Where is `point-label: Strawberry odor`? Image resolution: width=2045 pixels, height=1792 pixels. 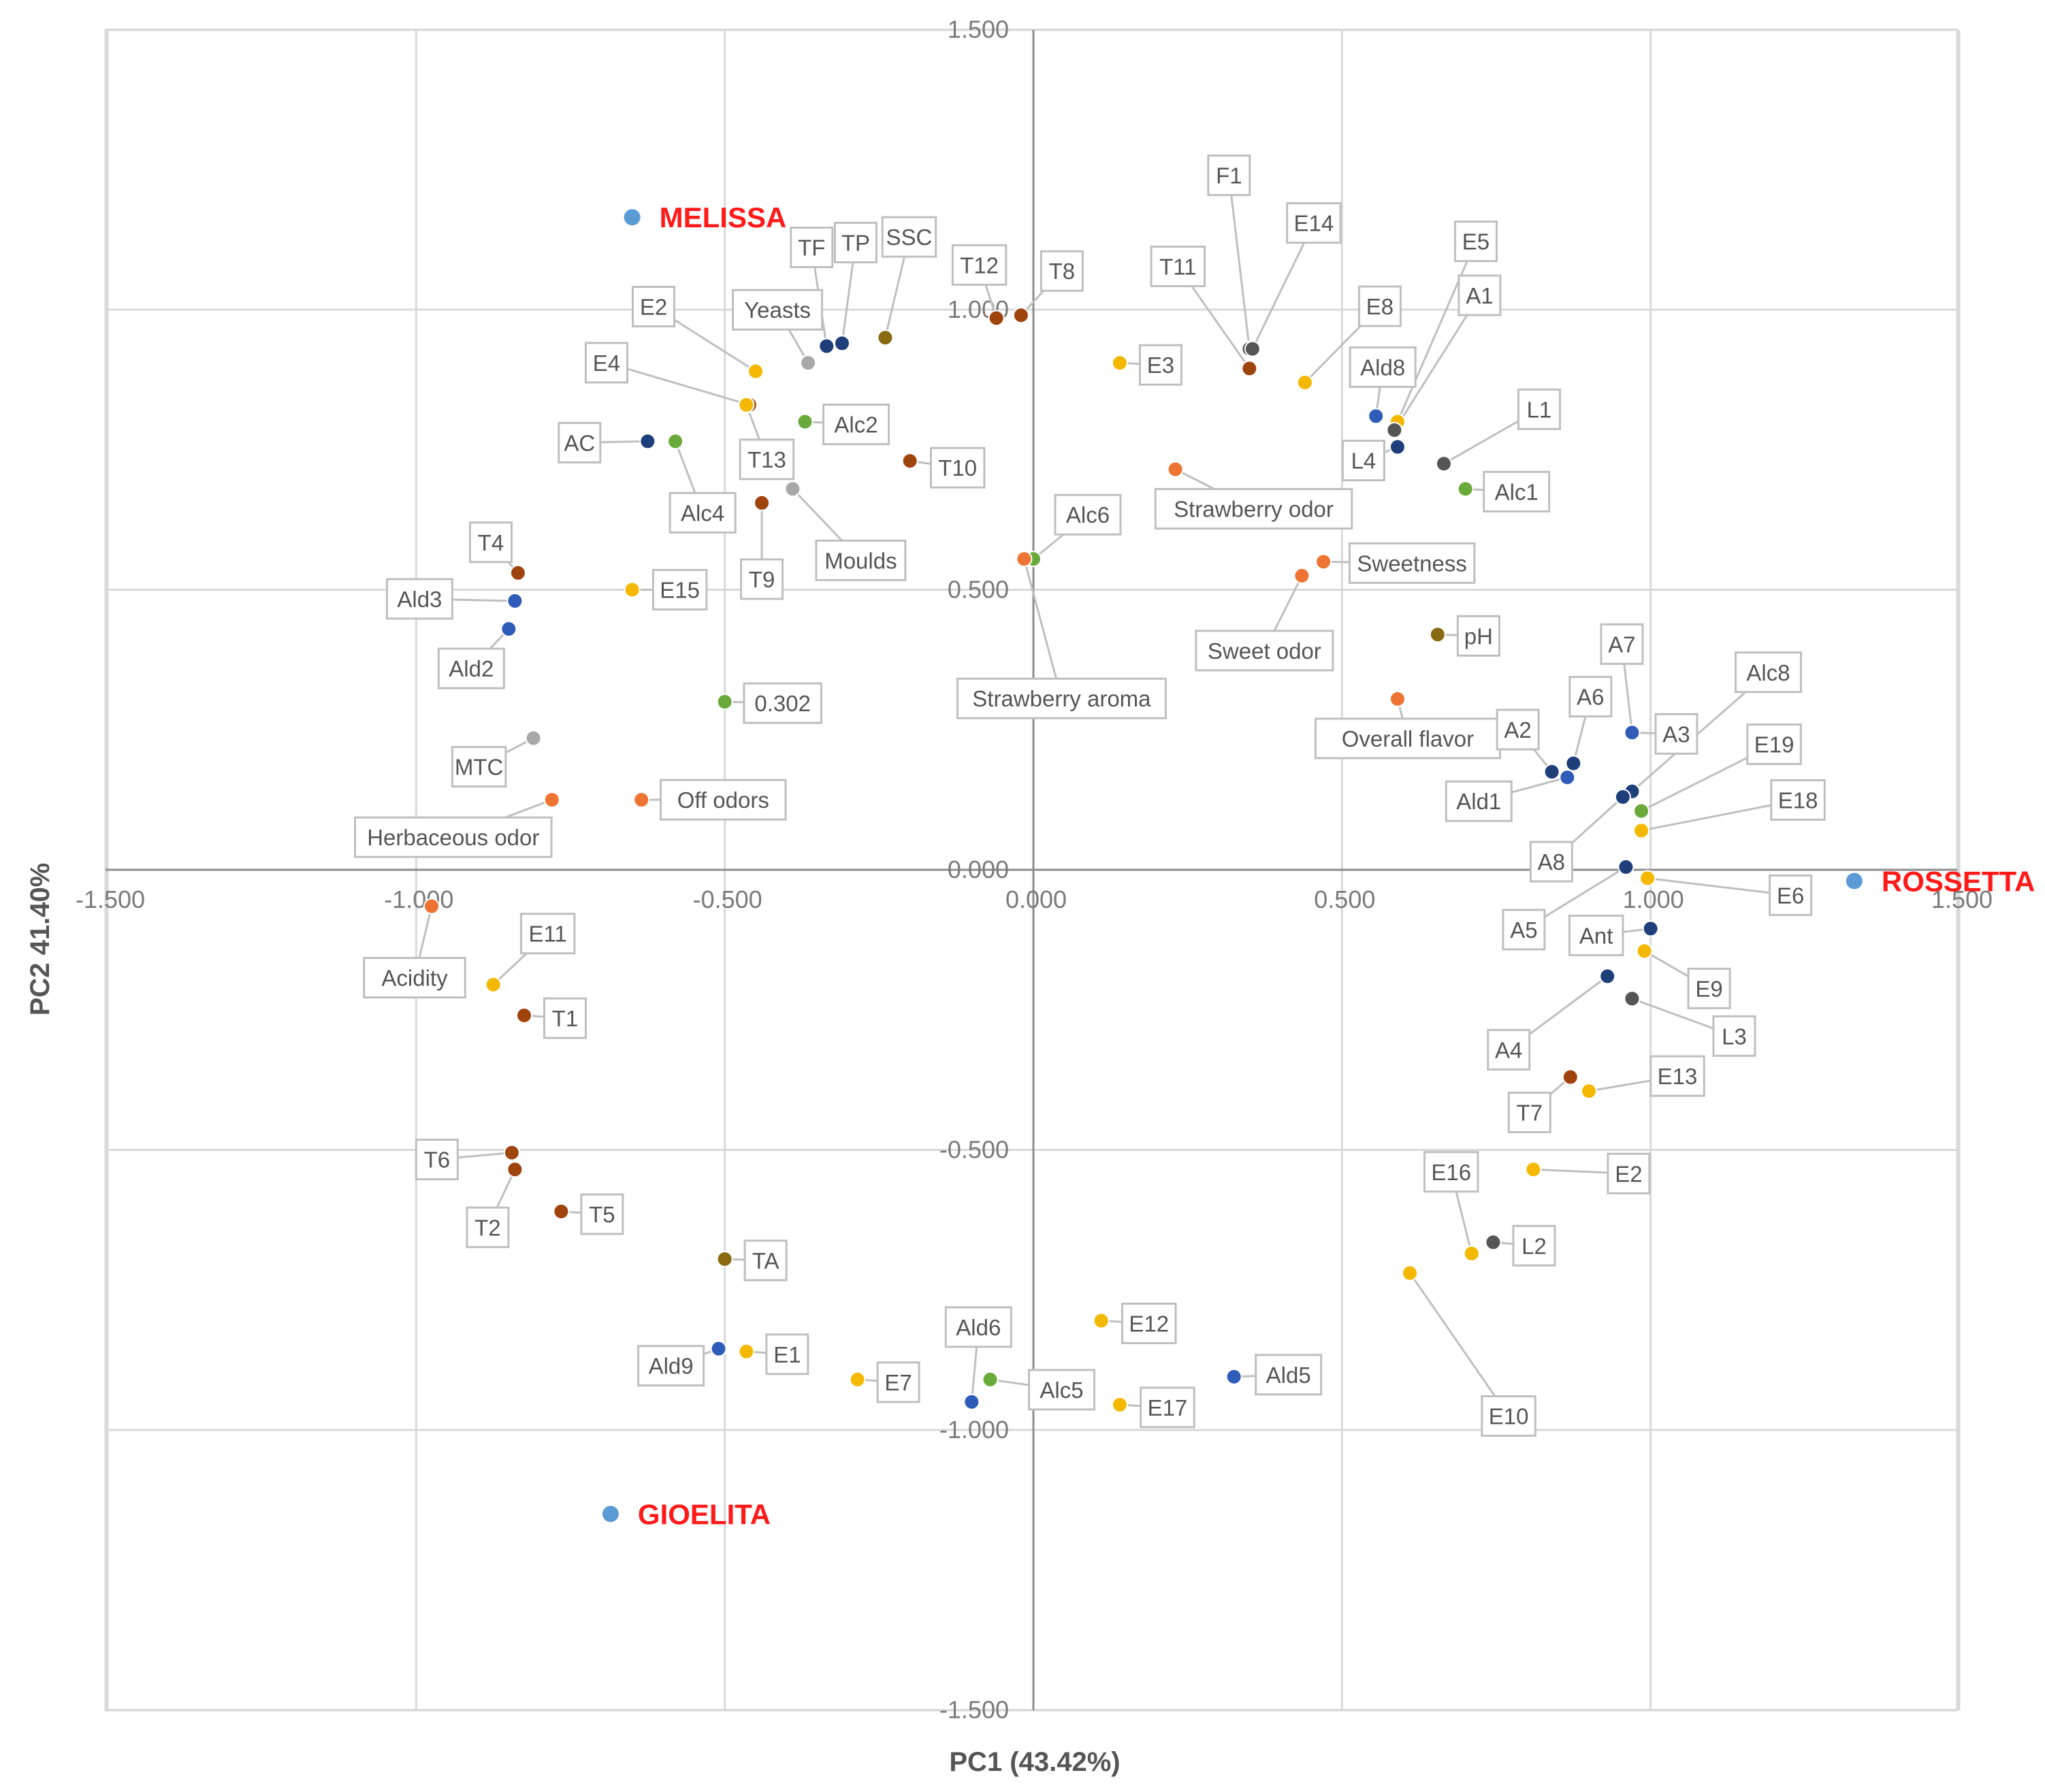
point-label: Strawberry odor is located at coordinates (1254, 510).